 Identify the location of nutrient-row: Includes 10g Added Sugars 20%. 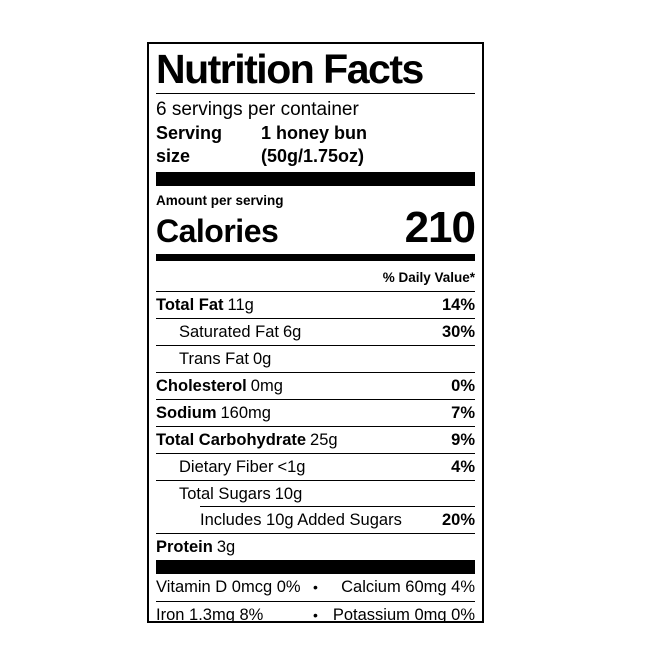
(315, 519).